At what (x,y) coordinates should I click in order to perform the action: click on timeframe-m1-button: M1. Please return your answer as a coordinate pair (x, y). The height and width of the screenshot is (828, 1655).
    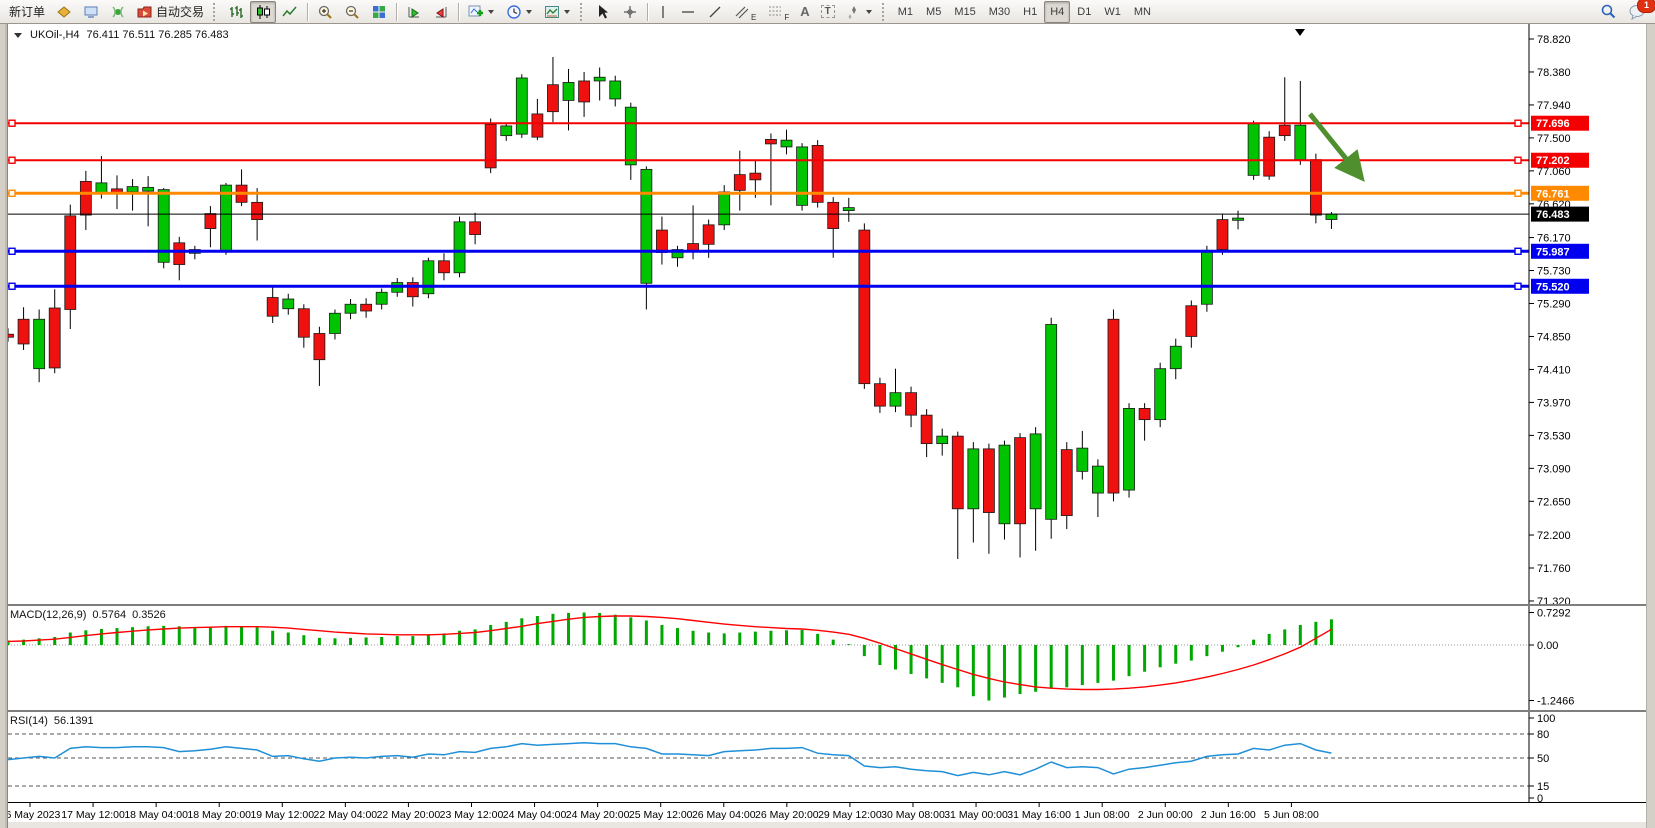
    Looking at the image, I should click on (905, 11).